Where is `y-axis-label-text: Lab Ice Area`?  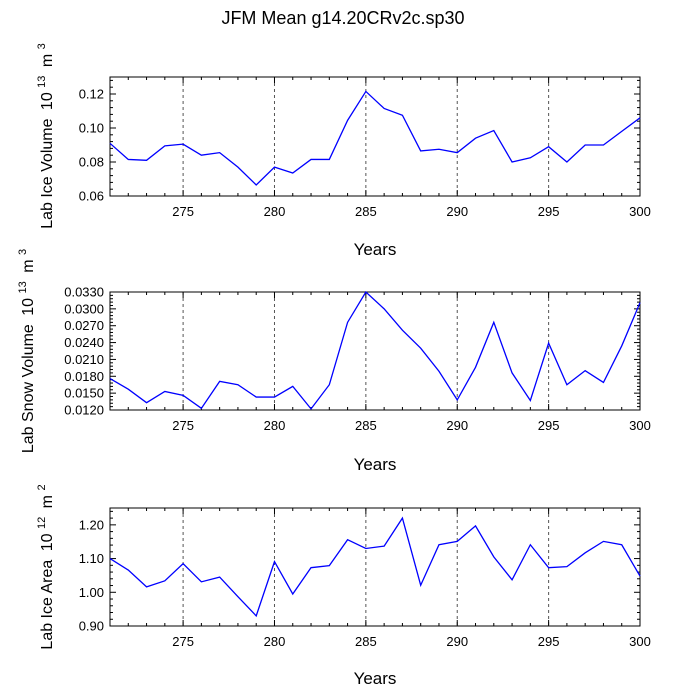
y-axis-label-text: Lab Ice Area is located at coordinates (47, 605).